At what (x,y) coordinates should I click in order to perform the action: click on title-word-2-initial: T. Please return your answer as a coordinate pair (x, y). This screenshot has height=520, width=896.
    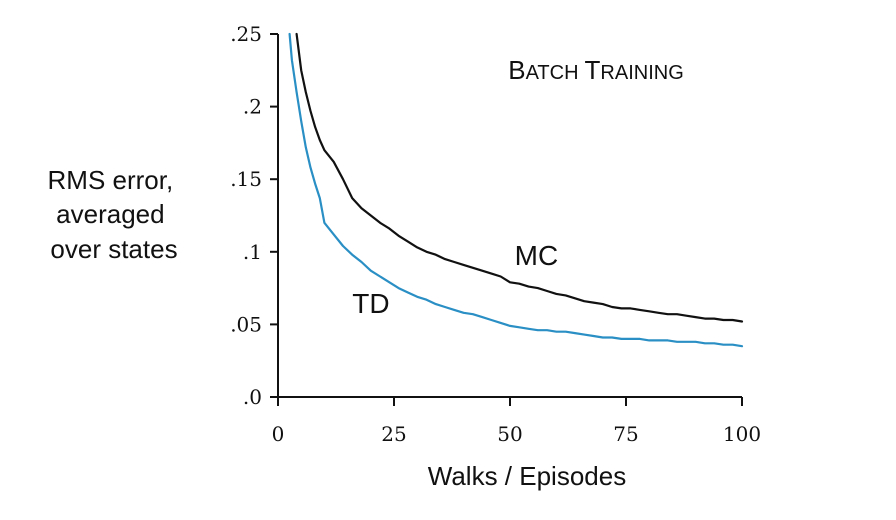
    Looking at the image, I should click on (593, 70).